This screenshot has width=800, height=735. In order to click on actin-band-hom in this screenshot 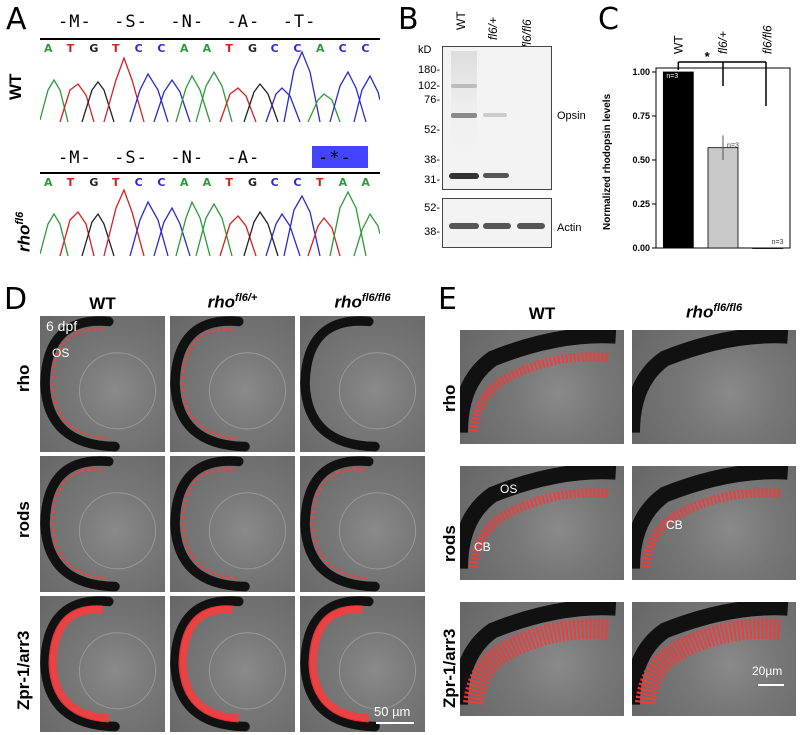, I will do `click(531, 226)`.